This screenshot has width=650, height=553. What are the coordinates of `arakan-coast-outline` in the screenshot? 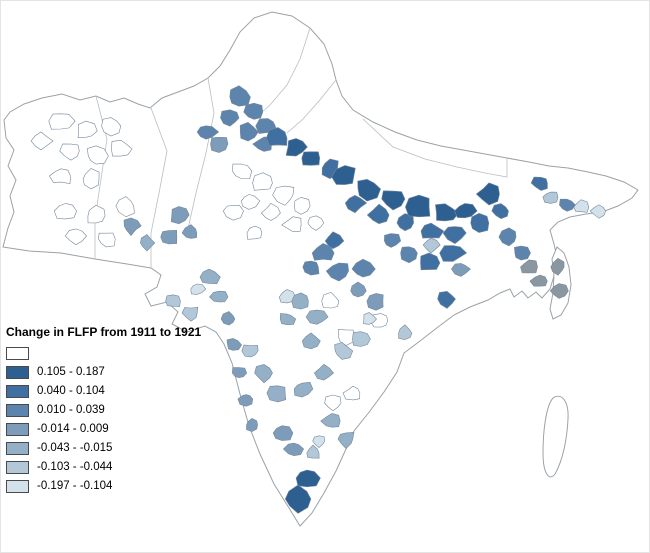 It's located at (560, 283).